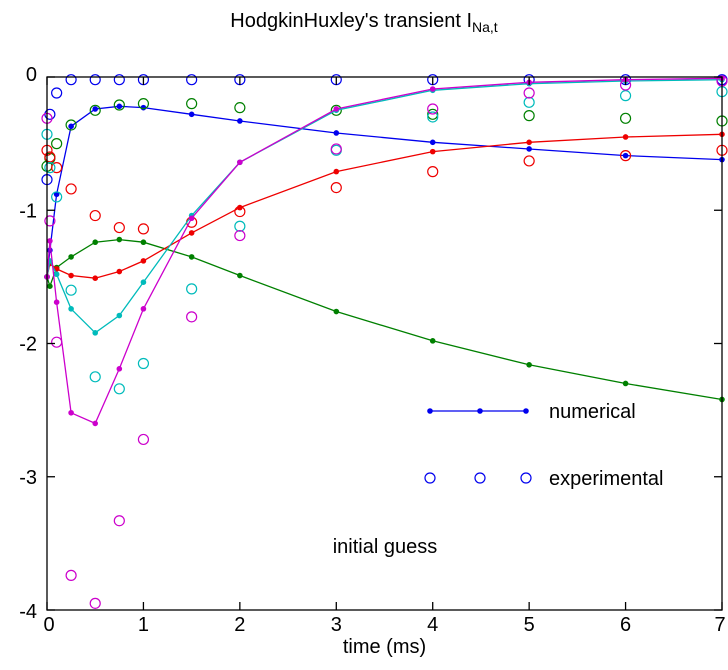  Describe the element at coordinates (48, 625) in the screenshot. I see `x-tick-label: 0` at that location.